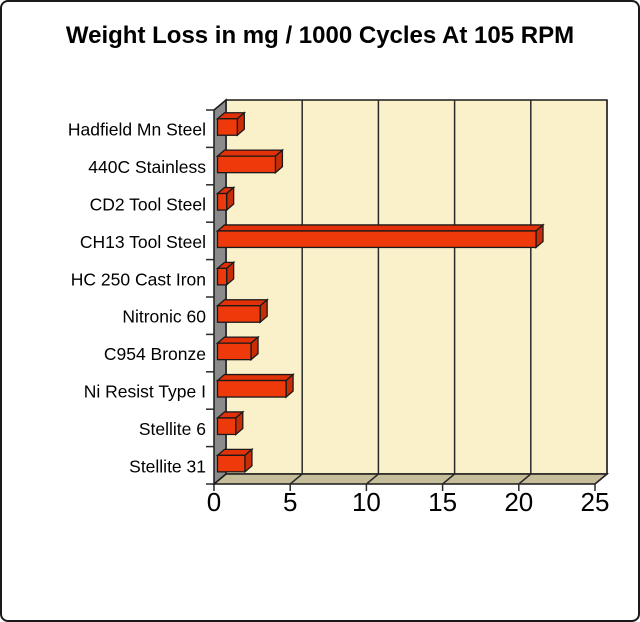 The width and height of the screenshot is (640, 622). Describe the element at coordinates (164, 317) in the screenshot. I see `category-label: Nitronic 60` at that location.